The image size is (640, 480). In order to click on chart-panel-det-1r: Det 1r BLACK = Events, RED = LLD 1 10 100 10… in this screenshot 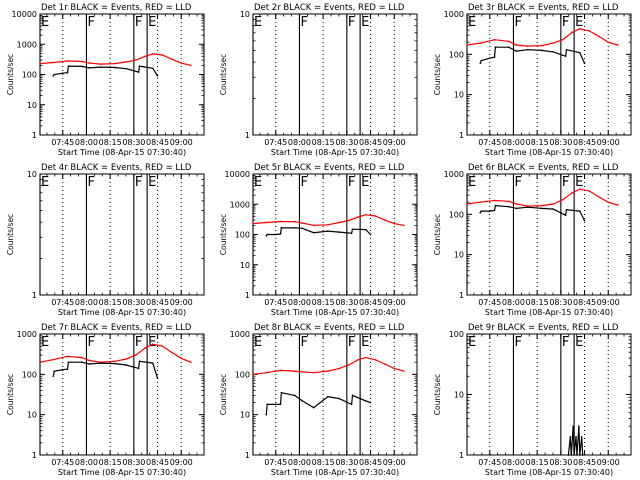, I will do `click(105, 80)`.